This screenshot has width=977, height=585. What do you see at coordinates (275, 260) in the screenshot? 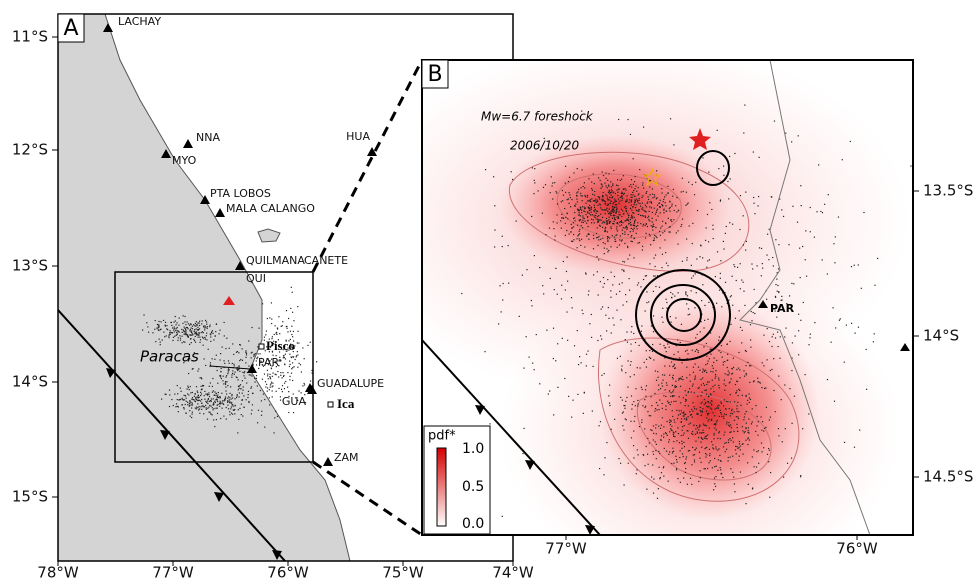
I see `station-label: QUILMANA` at bounding box center [275, 260].